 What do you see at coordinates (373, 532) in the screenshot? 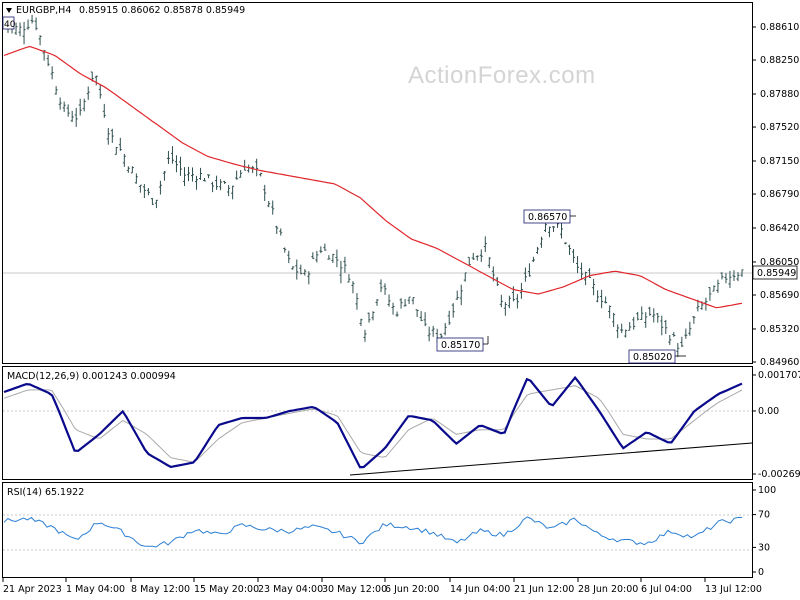
I see `rsi-line` at bounding box center [373, 532].